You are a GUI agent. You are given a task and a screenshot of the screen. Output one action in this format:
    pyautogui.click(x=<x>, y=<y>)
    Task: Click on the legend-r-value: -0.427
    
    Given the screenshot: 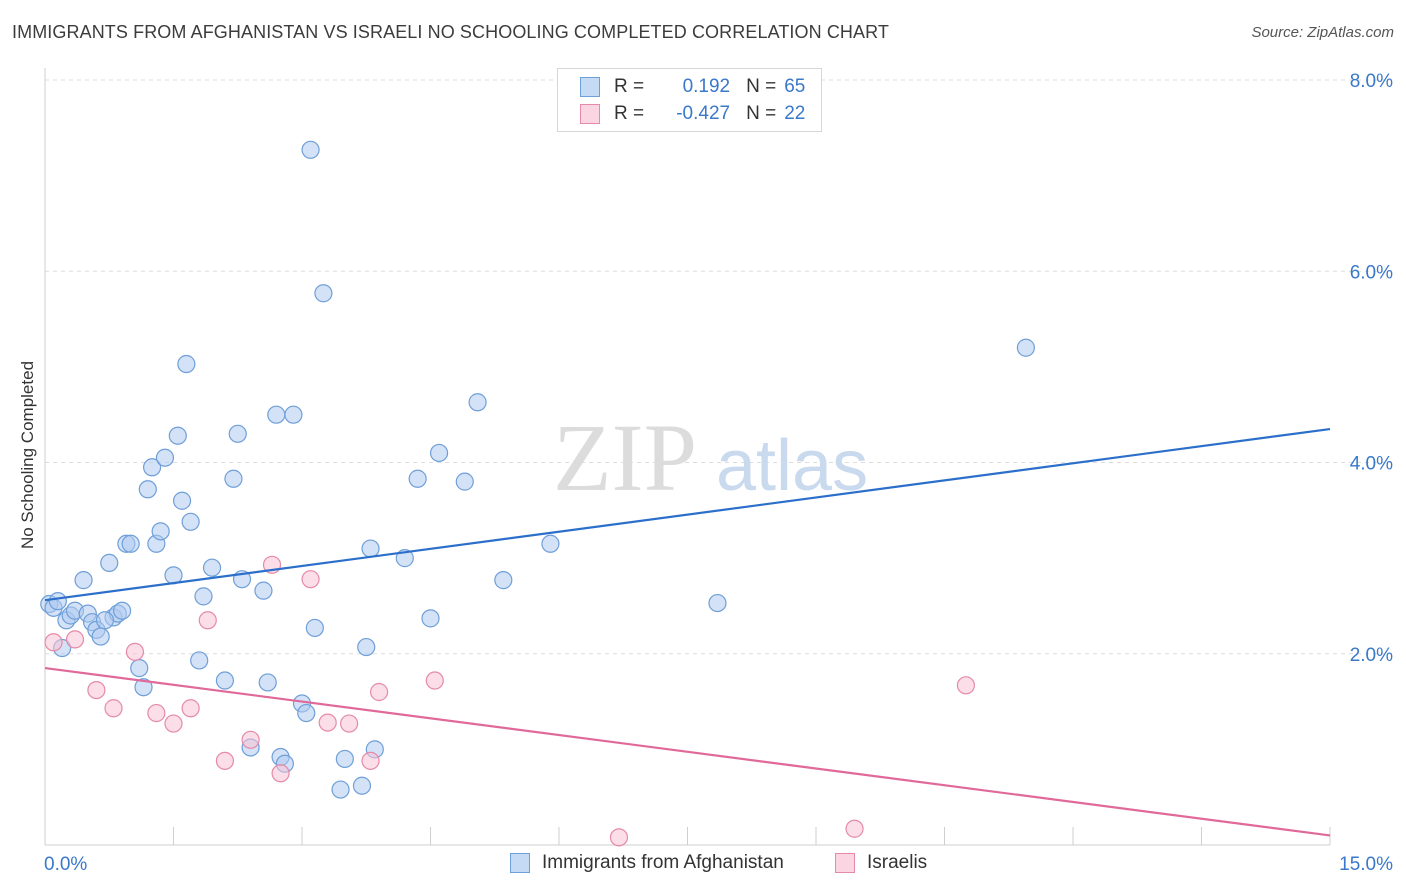 What is the action you would take?
    pyautogui.click(x=703, y=113)
    